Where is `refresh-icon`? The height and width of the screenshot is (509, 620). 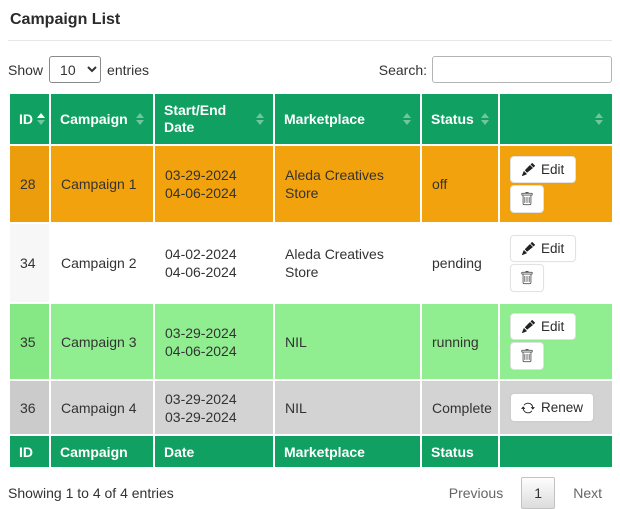 refresh-icon is located at coordinates (528, 408).